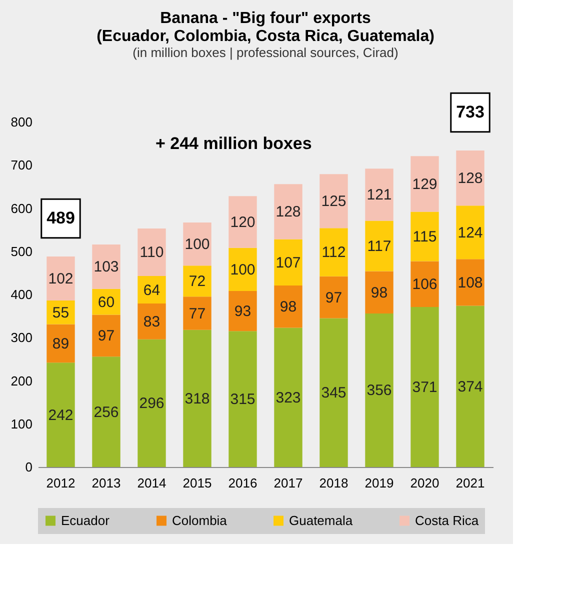 This screenshot has height=590, width=577. I want to click on x-tick-label: 2012, so click(61, 483).